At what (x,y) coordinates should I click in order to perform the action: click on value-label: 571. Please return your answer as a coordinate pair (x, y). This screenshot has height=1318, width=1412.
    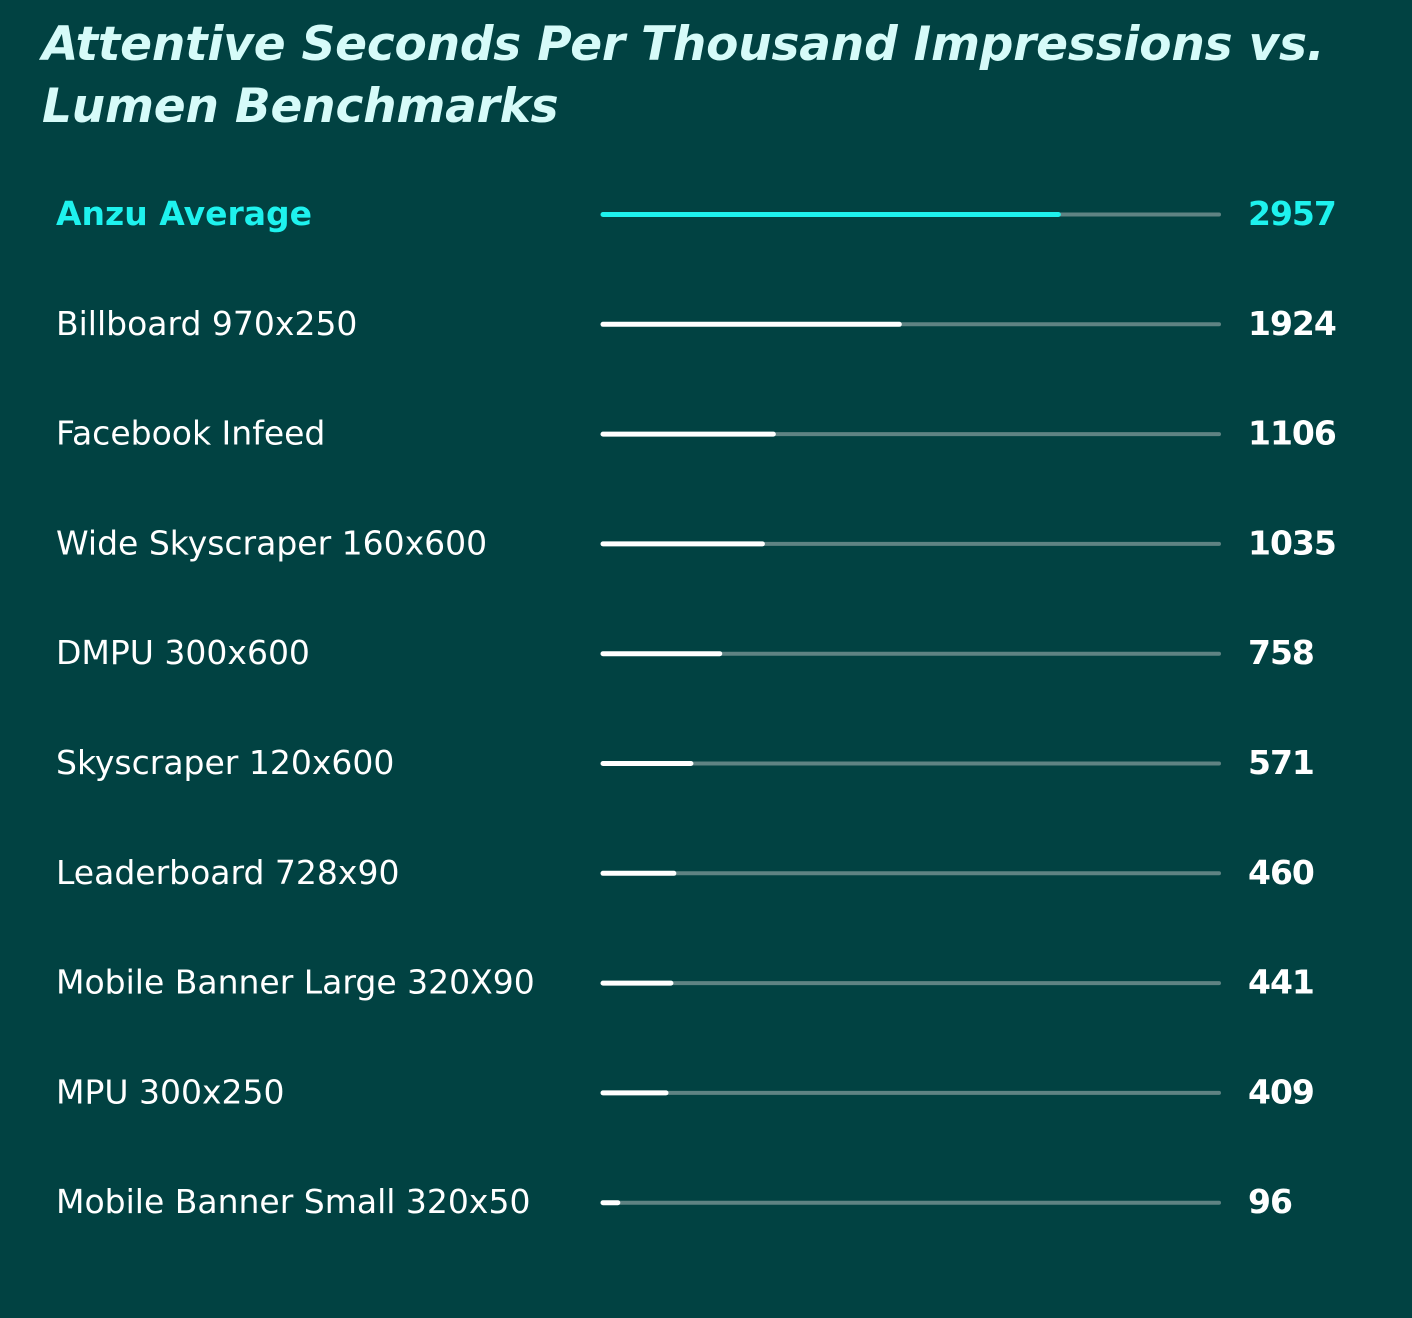
    Looking at the image, I should click on (1281, 762).